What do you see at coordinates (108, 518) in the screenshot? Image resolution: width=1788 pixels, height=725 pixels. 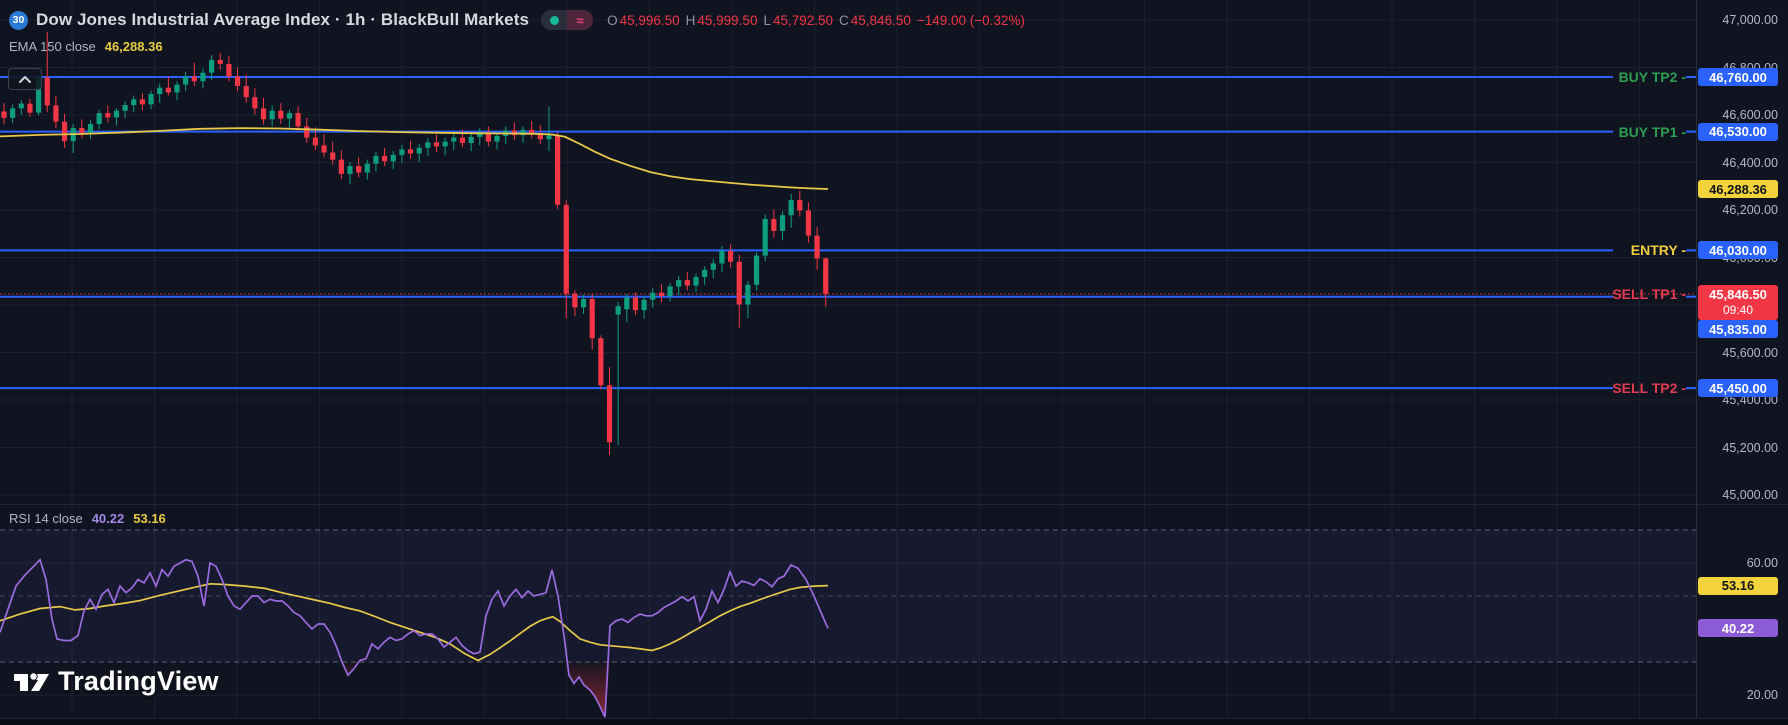 I see `rsi-legend-value: 40.22` at bounding box center [108, 518].